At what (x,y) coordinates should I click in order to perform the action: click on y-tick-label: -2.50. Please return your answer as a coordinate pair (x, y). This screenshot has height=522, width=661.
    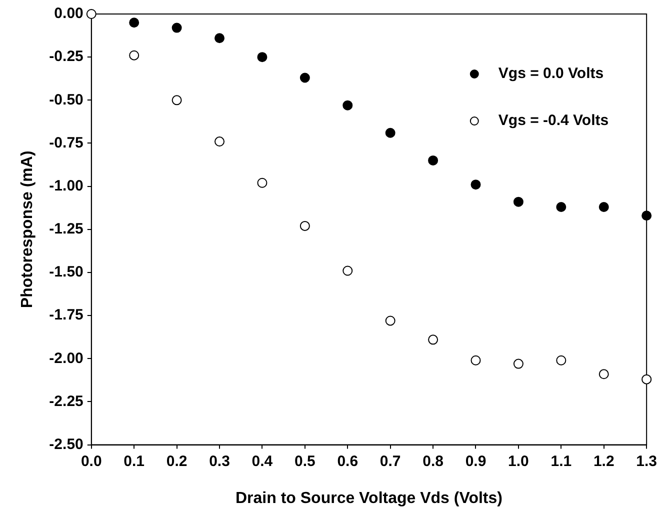
    Looking at the image, I should click on (66, 444).